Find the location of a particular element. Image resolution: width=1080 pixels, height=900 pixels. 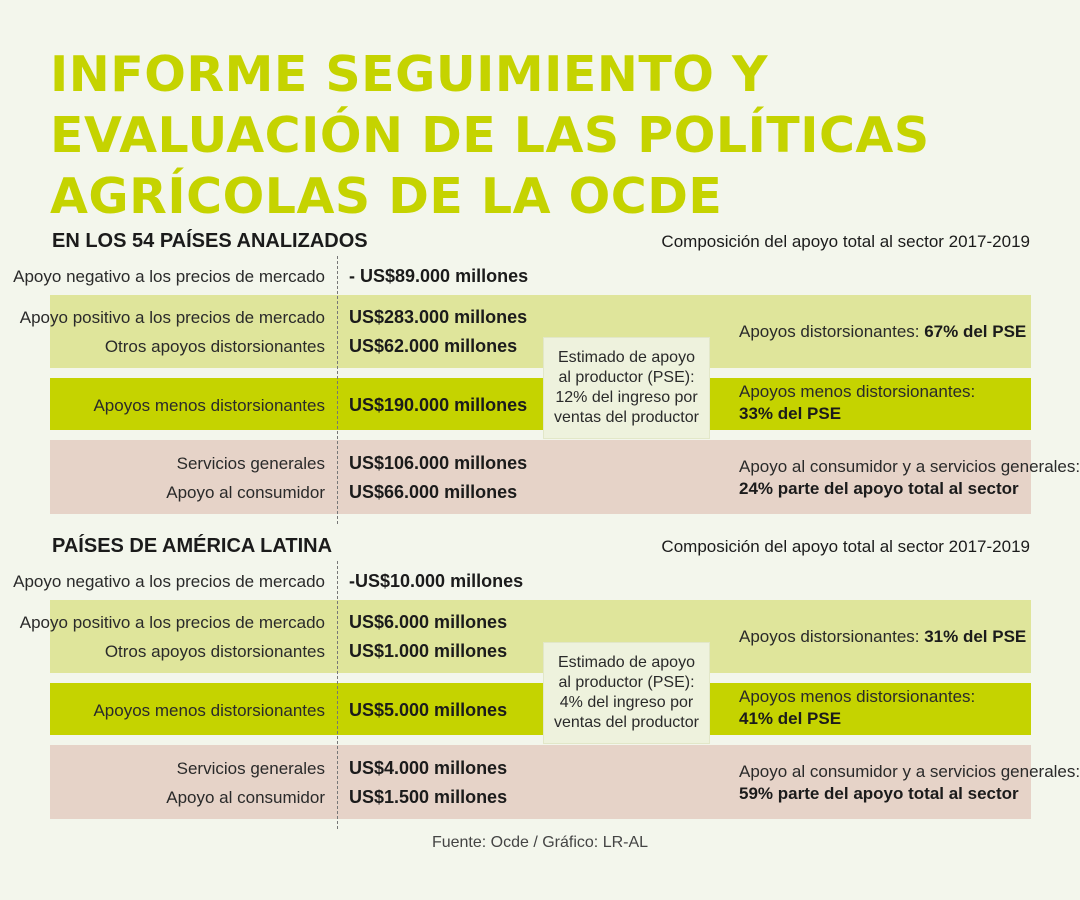

summary-value: 31% del PSE is located at coordinates (975, 636).